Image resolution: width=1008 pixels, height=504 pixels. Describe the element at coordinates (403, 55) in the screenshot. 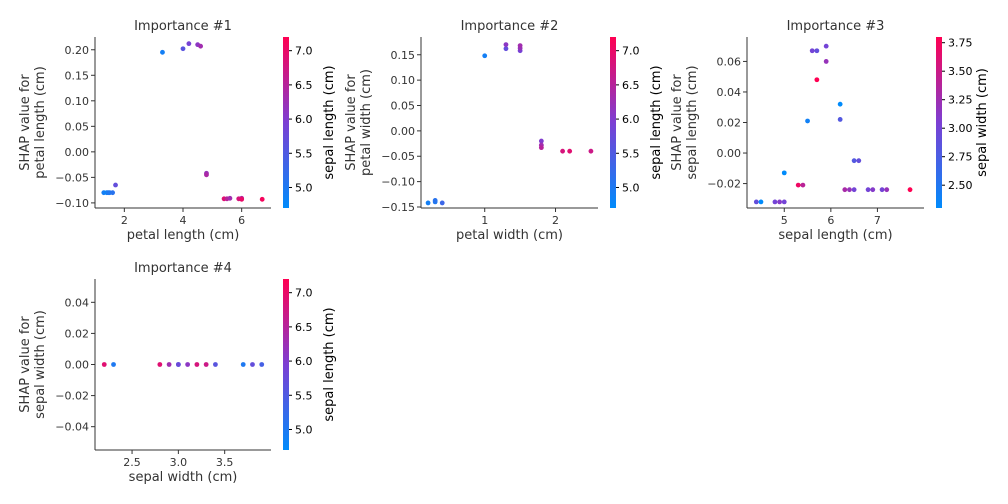

I see `y-tick-label: 0.15` at that location.